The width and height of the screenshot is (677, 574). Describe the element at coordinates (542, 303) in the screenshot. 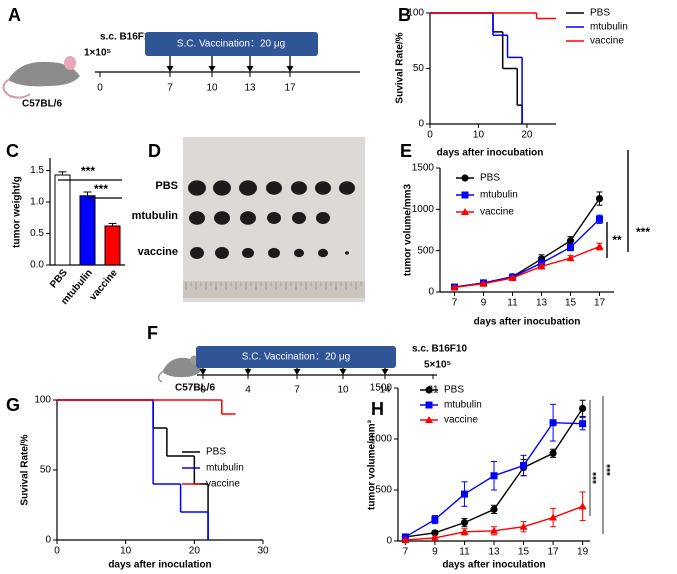

I see `x-tick-label: 13` at that location.